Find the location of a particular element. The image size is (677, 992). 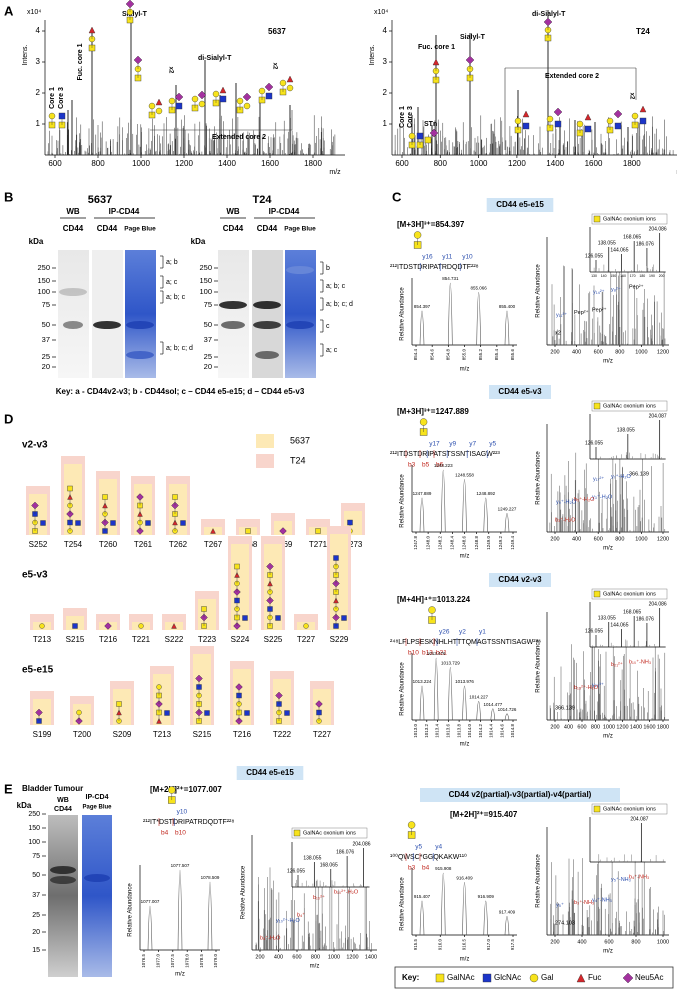

x-tick-label: 855.0 is located at coordinates (464, 355).